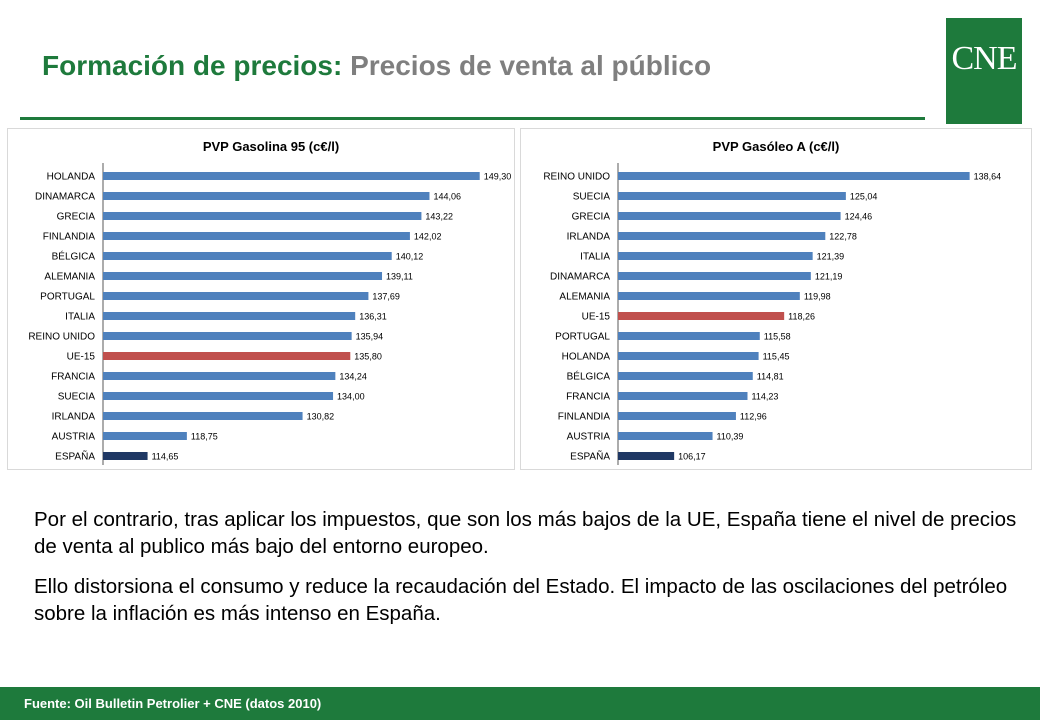  Describe the element at coordinates (776, 146) in the screenshot. I see `chart-title: PVP Gasóleo A (c€/l)` at that location.